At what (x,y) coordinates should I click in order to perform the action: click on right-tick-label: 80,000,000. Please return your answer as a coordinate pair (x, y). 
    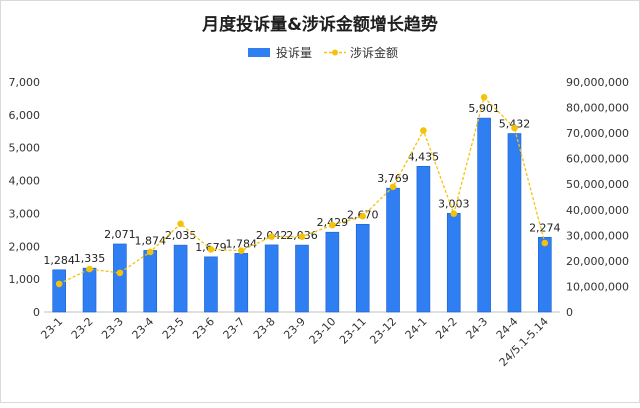
    Looking at the image, I should click on (597, 108).